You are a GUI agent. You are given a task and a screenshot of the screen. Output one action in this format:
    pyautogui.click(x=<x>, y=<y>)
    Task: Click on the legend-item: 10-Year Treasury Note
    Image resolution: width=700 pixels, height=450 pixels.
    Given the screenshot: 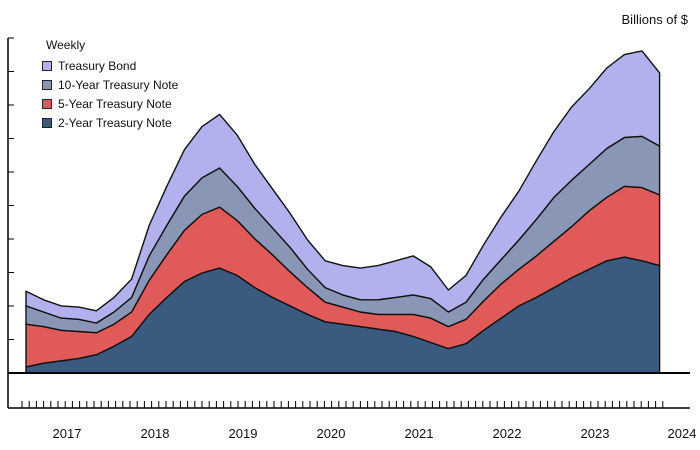 What is the action you would take?
    pyautogui.click(x=110, y=84)
    